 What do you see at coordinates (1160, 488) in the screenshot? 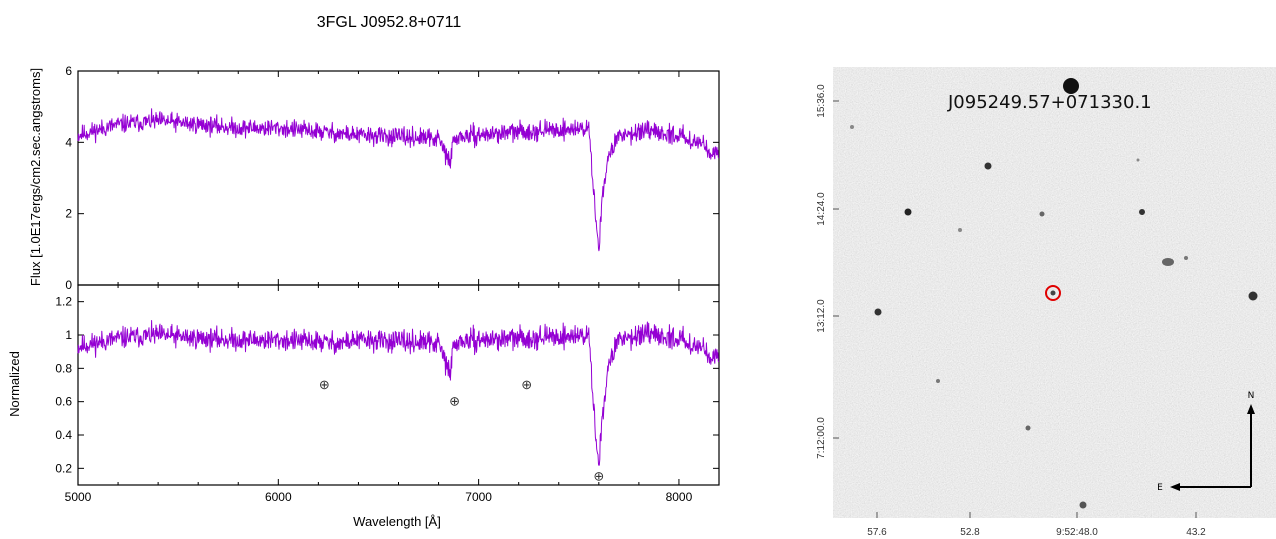
I see `compass-east-label: E` at bounding box center [1160, 488].